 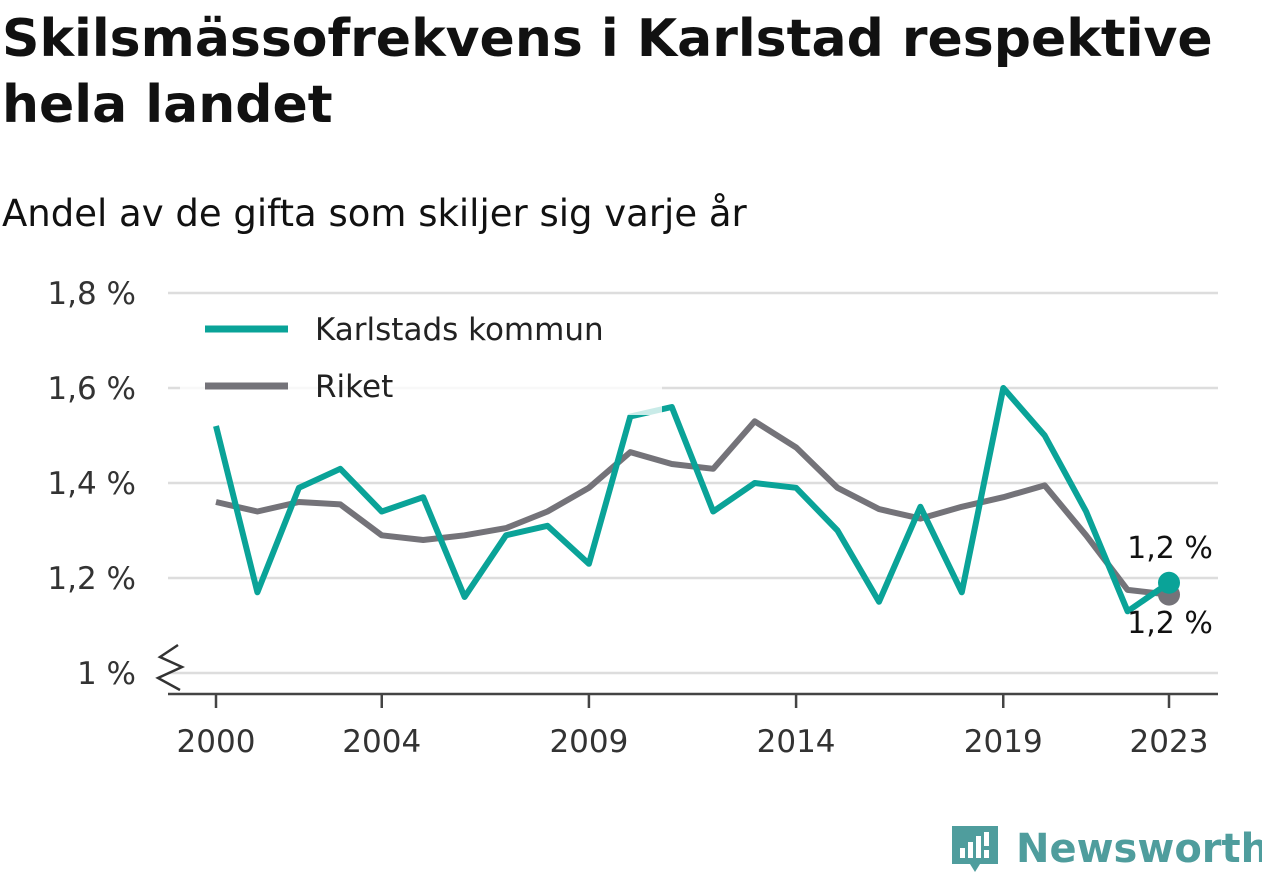 What do you see at coordinates (170, 667) in the screenshot?
I see `axis-break-icon` at bounding box center [170, 667].